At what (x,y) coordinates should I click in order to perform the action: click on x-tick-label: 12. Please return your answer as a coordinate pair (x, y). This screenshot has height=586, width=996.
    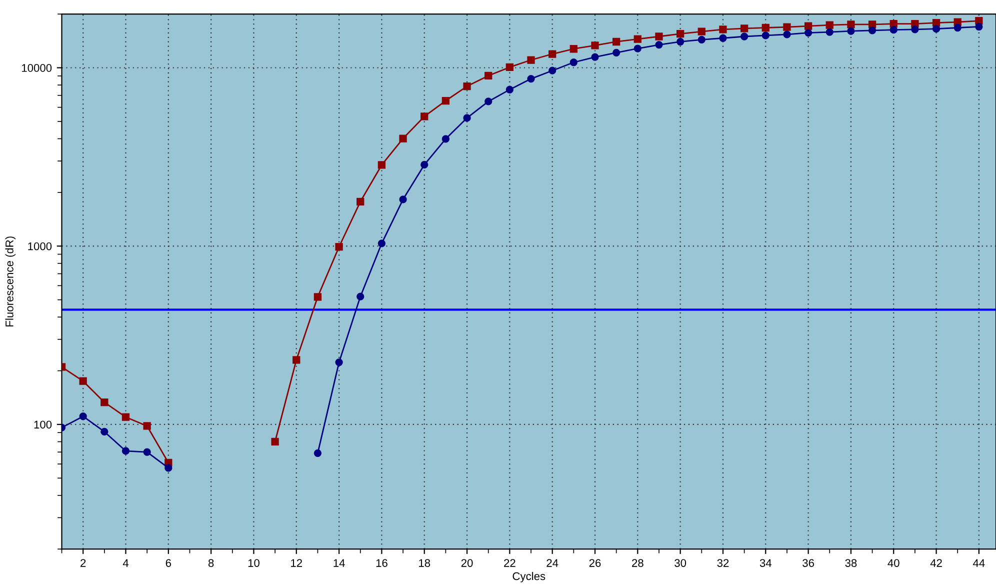
    Looking at the image, I should click on (296, 563).